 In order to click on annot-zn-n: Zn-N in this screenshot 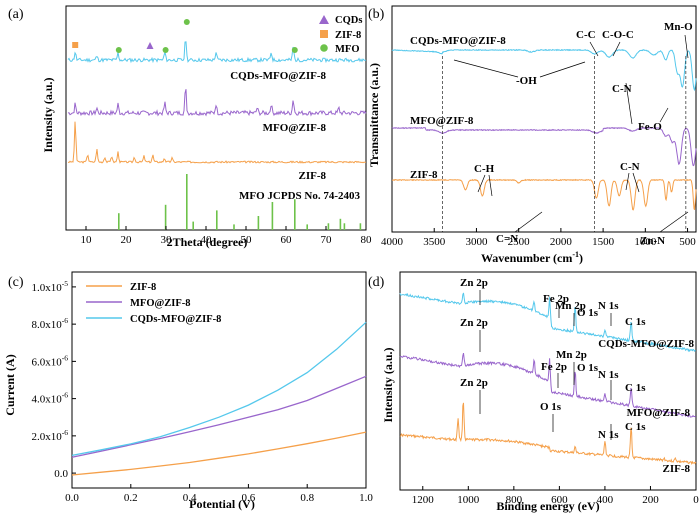, I will do `click(652, 241)`.